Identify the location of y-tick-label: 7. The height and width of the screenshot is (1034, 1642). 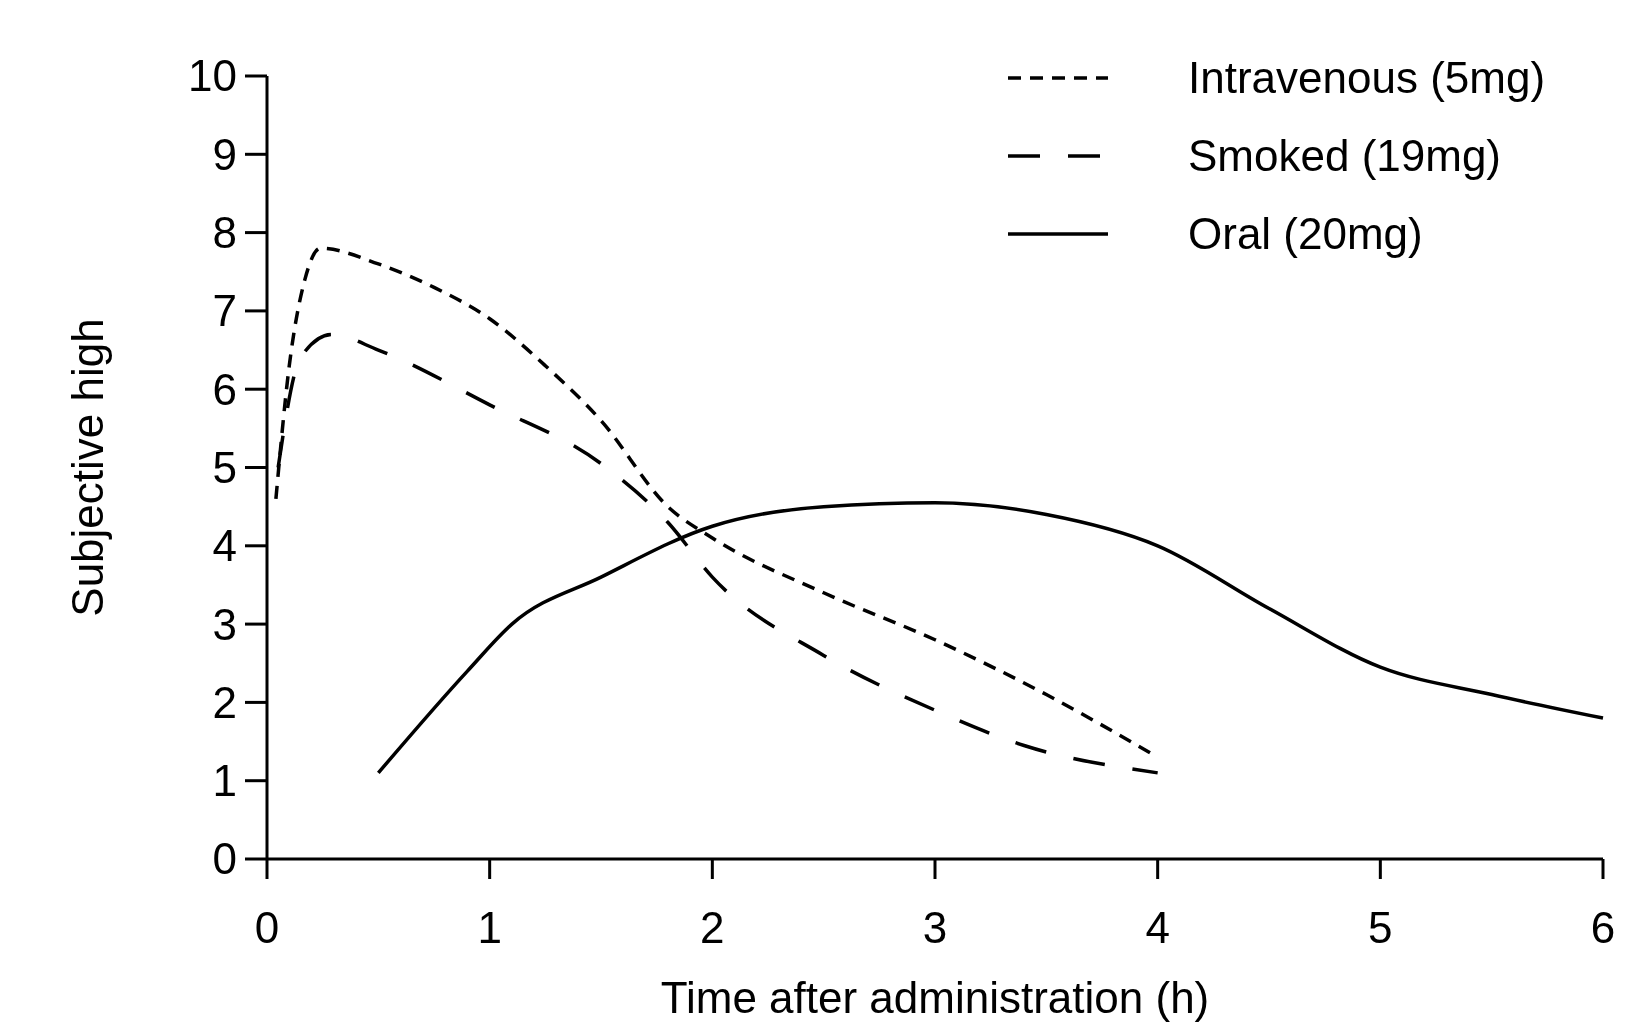
(224, 311).